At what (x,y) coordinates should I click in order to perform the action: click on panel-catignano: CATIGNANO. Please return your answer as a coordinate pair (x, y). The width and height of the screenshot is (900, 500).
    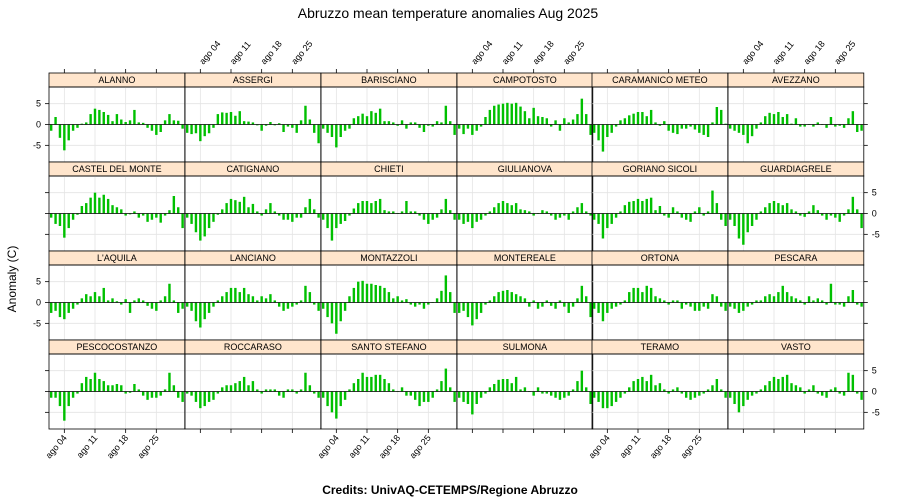
    Looking at the image, I should click on (253, 206).